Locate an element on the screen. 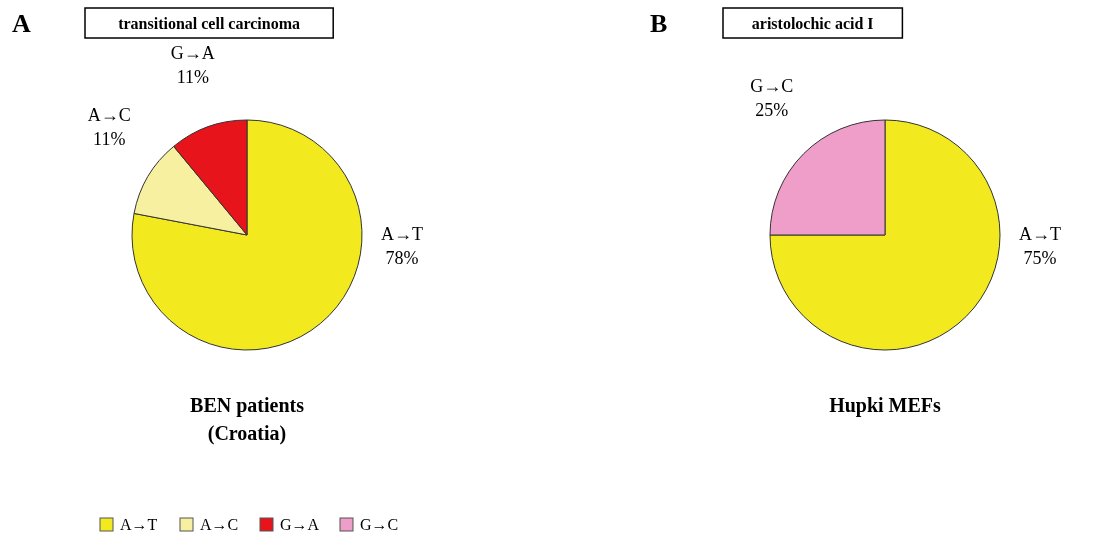 This screenshot has height=546, width=1111. data-label: 78% is located at coordinates (402, 258).